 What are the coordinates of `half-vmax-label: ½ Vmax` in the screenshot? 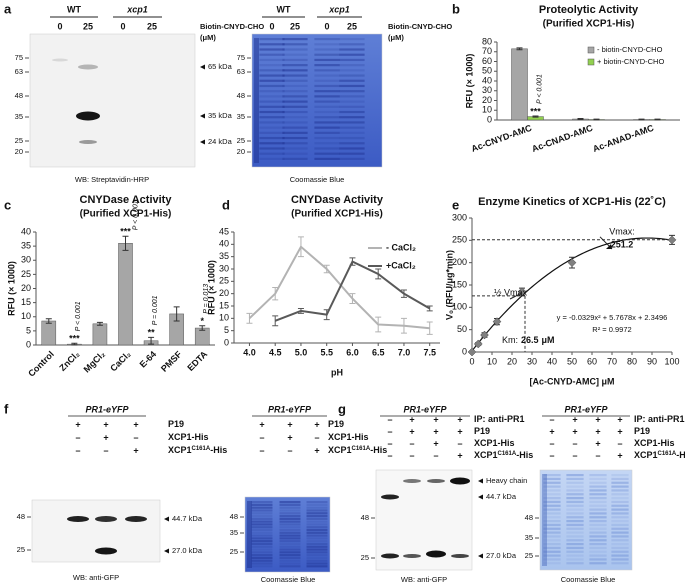 It's located at (511, 292).